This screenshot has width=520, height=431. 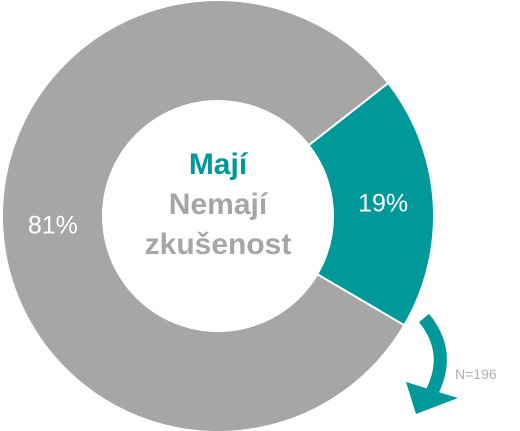 I want to click on legend: Mají Nemají zkušenost, so click(x=218, y=205).